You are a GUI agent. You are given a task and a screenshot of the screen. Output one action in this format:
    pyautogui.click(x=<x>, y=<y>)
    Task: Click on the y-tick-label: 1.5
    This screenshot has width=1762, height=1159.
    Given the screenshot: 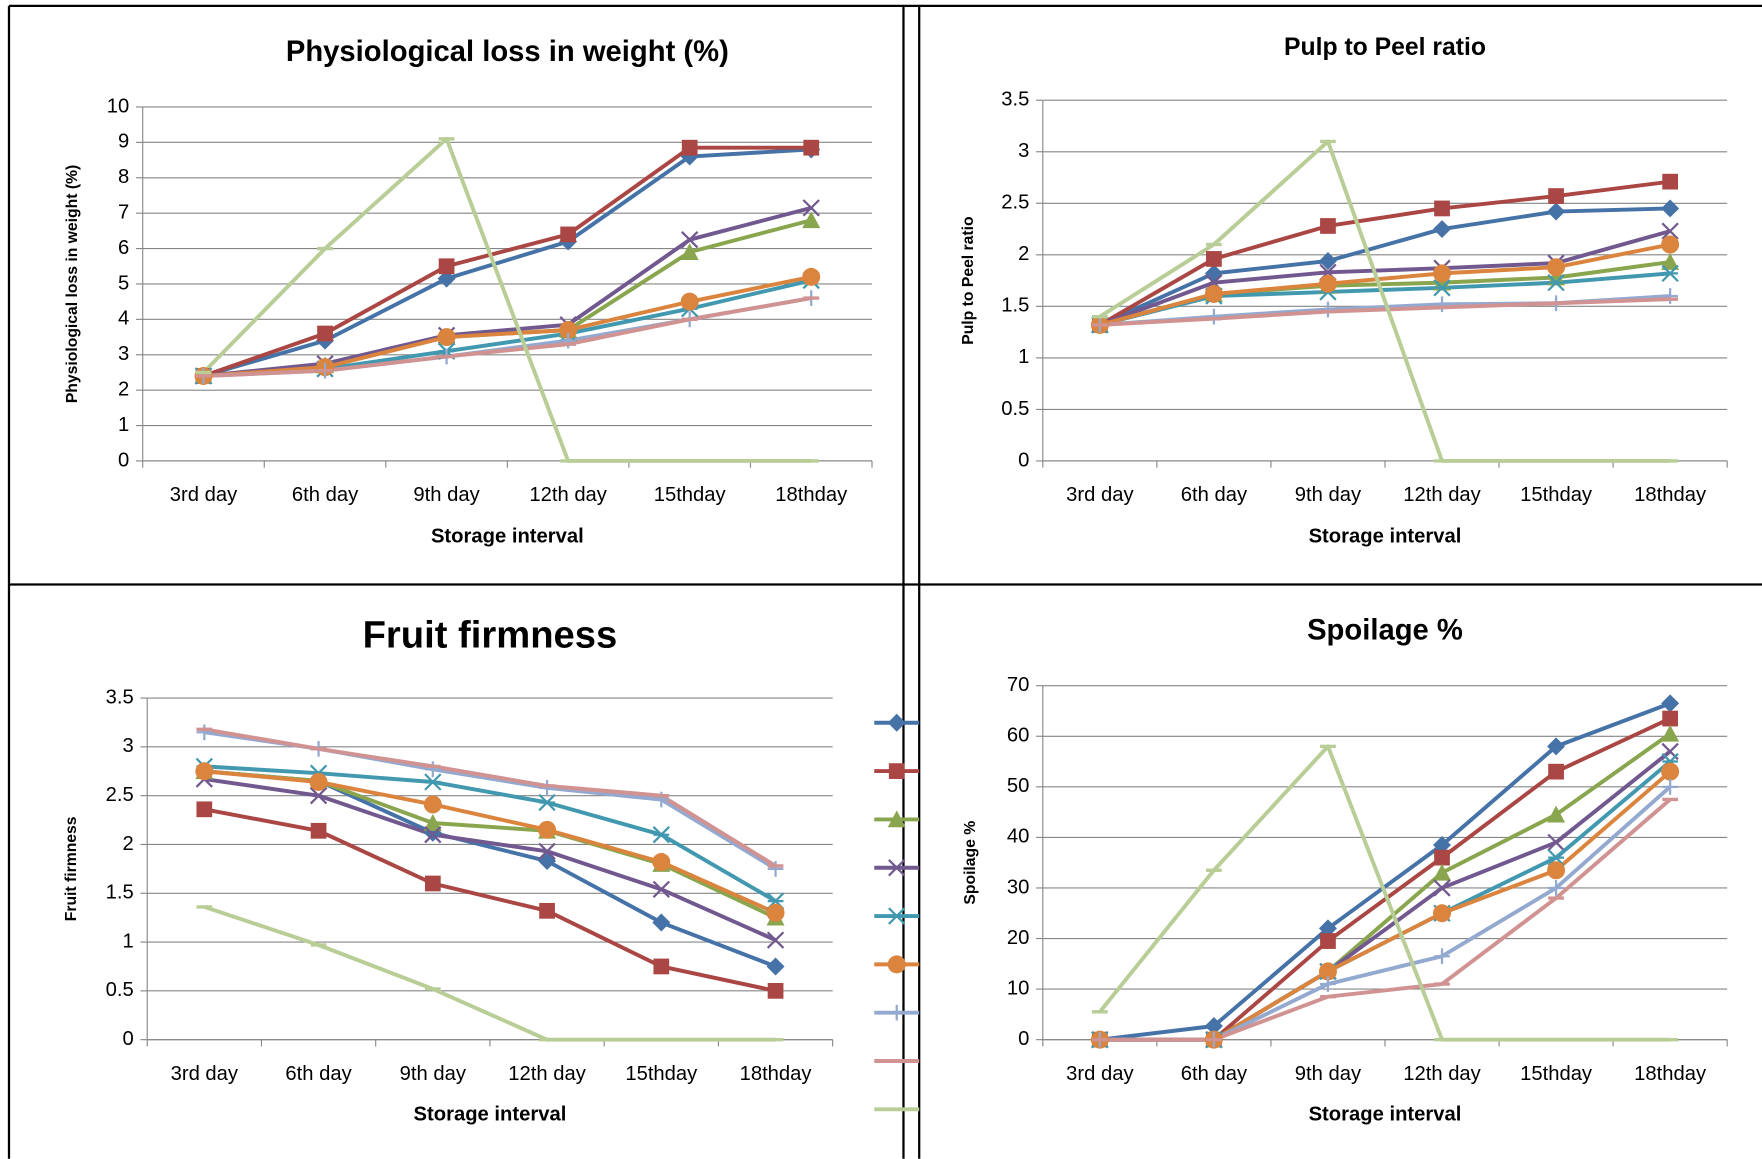 What is the action you would take?
    pyautogui.click(x=120, y=893)
    